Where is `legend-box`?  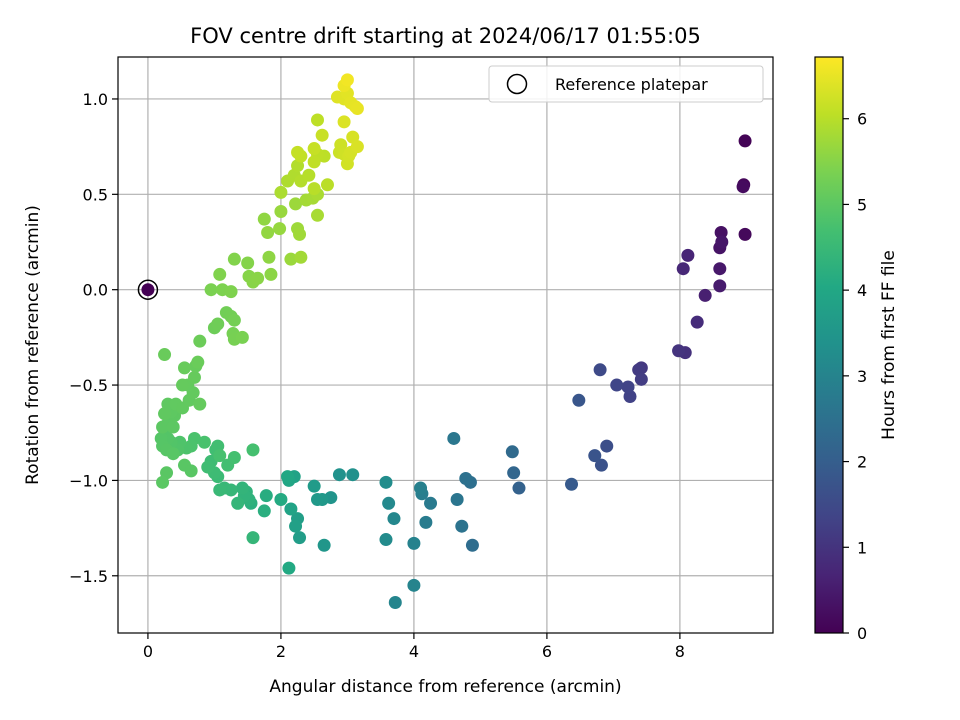
legend-box is located at coordinates (626, 84).